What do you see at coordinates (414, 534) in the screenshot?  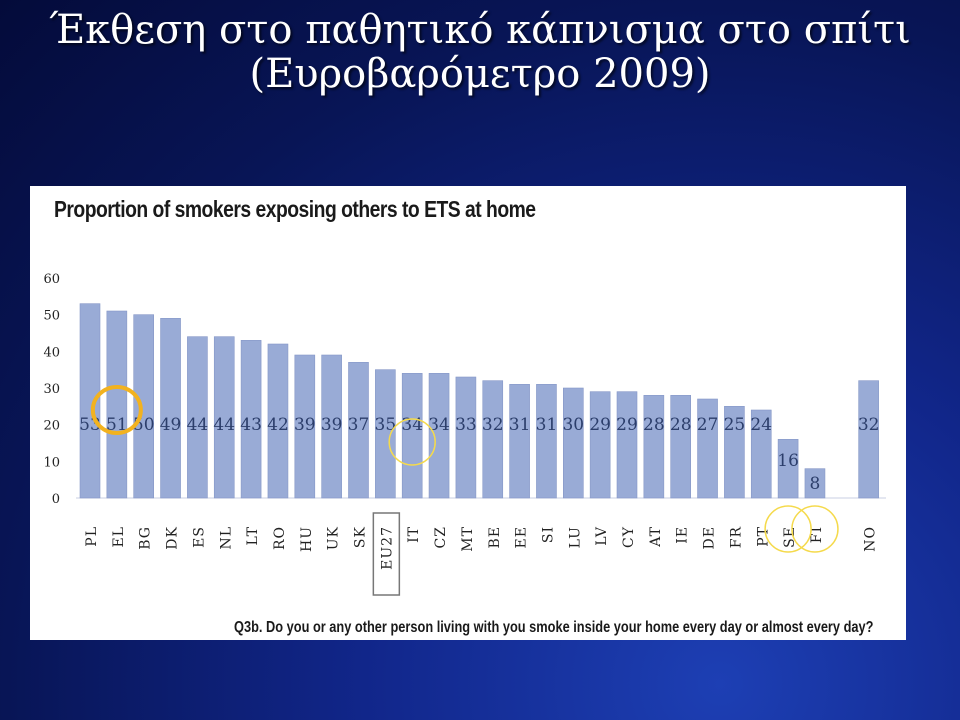 I see `category-label: IT` at bounding box center [414, 534].